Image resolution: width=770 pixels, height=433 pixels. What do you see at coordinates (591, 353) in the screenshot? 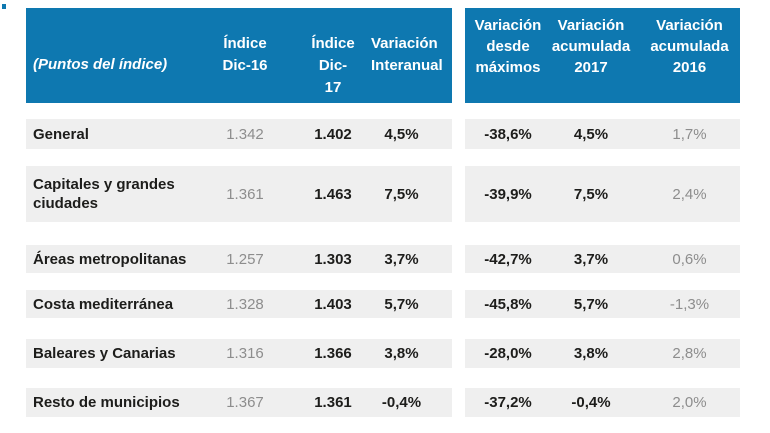
I see `cell-variacion-acumulada-2017: 3,8%` at bounding box center [591, 353].